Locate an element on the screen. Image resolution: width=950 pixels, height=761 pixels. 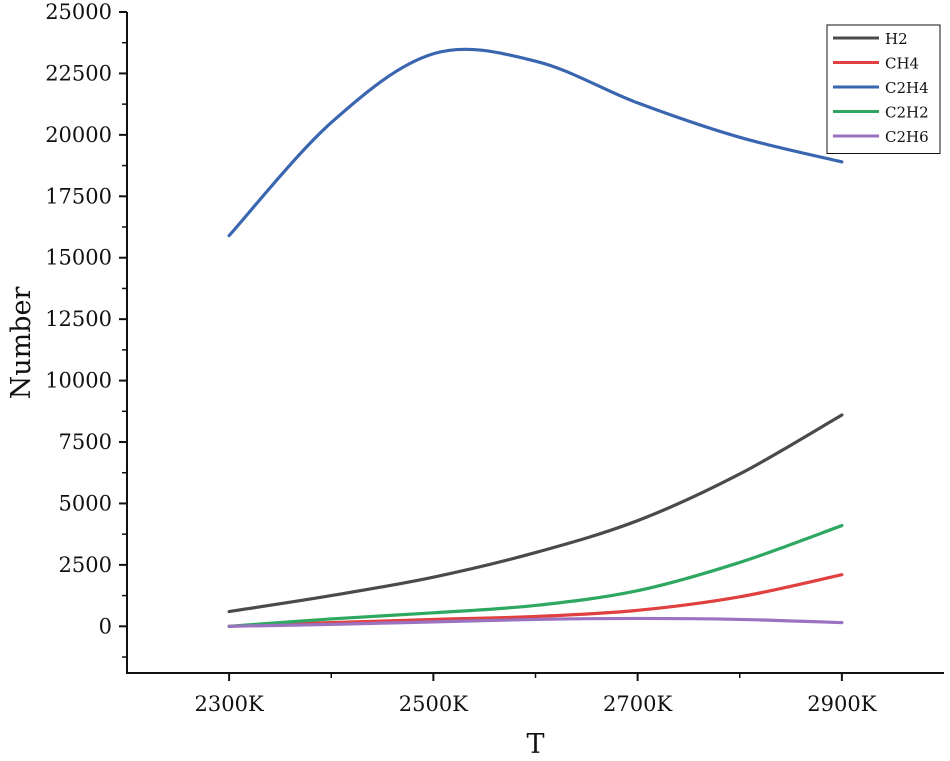
legend: H2 CH4 C2H4 C2H2 C2H6 is located at coordinates (883, 89).